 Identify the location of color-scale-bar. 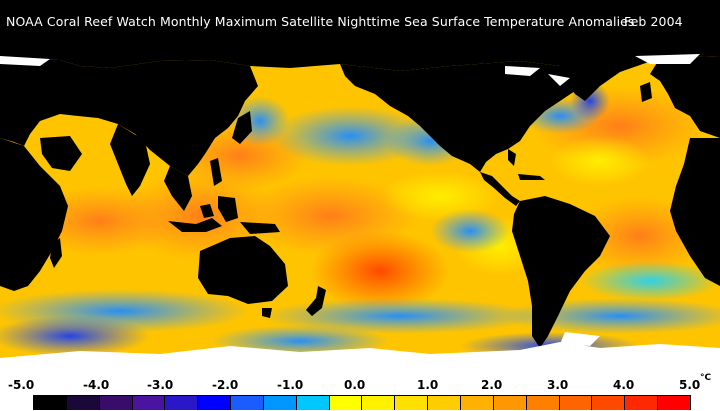
(362, 402).